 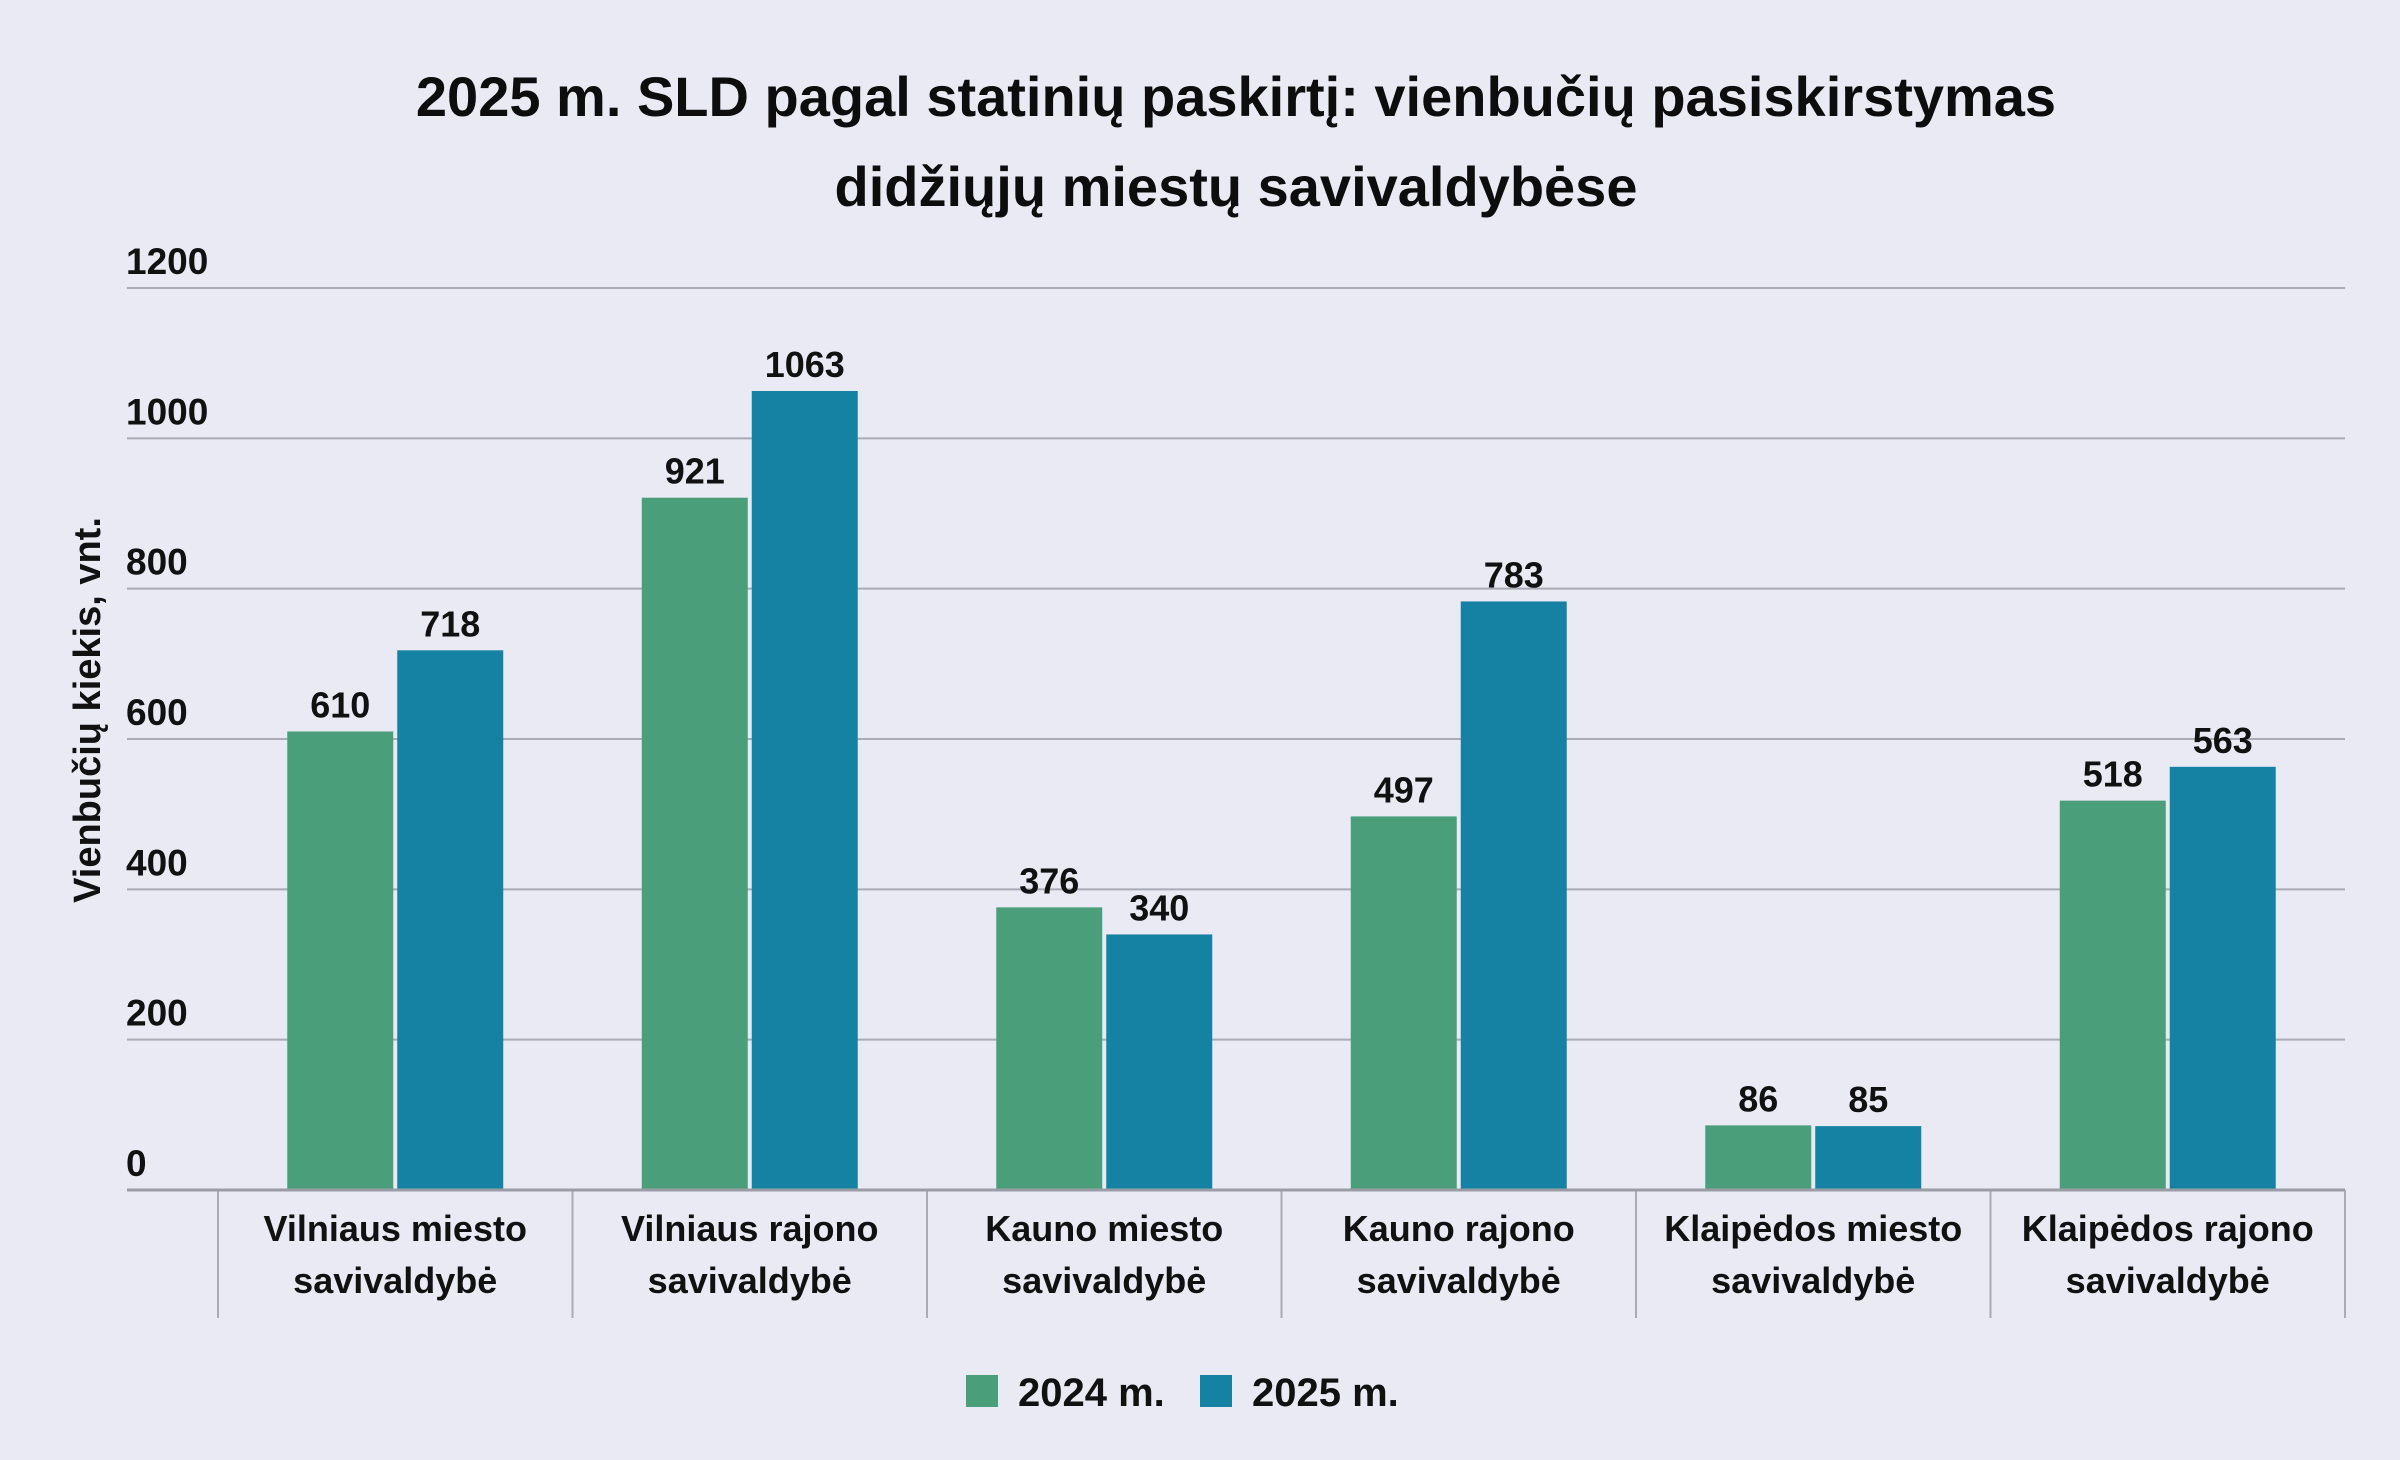 I want to click on legend: 2024 m. 2025 m., so click(x=1182, y=1393).